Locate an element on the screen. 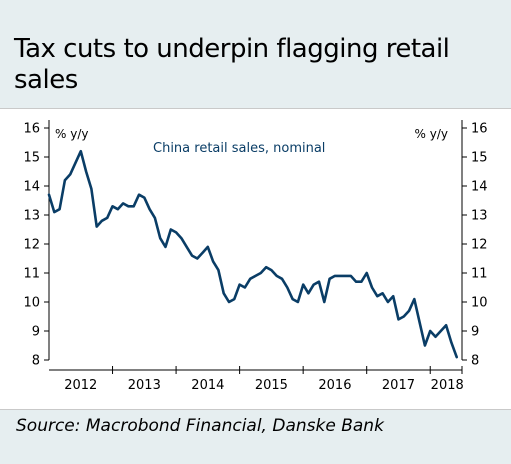  y-tick-label-right: 15 is located at coordinates (479, 158).